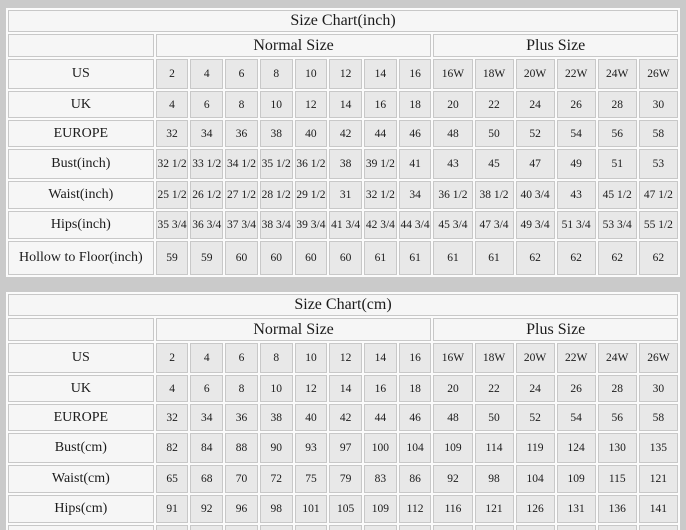  Describe the element at coordinates (380, 448) in the screenshot. I see `size-value-cell: 100` at that location.